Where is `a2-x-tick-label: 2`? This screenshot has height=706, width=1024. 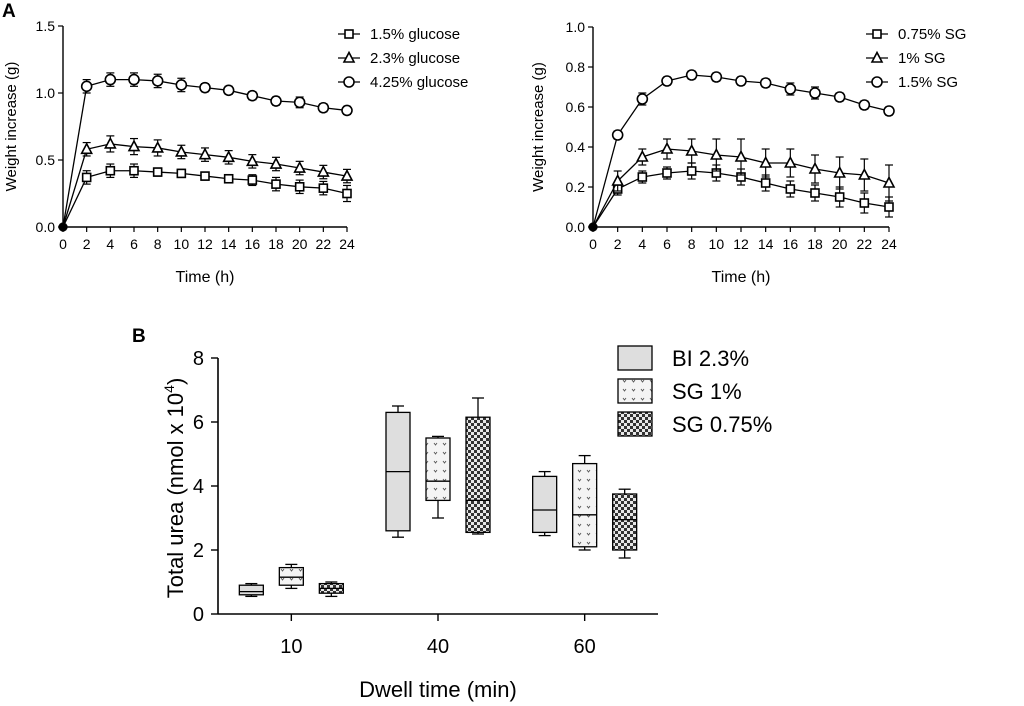
a2-x-tick-label: 2 is located at coordinates (618, 244).